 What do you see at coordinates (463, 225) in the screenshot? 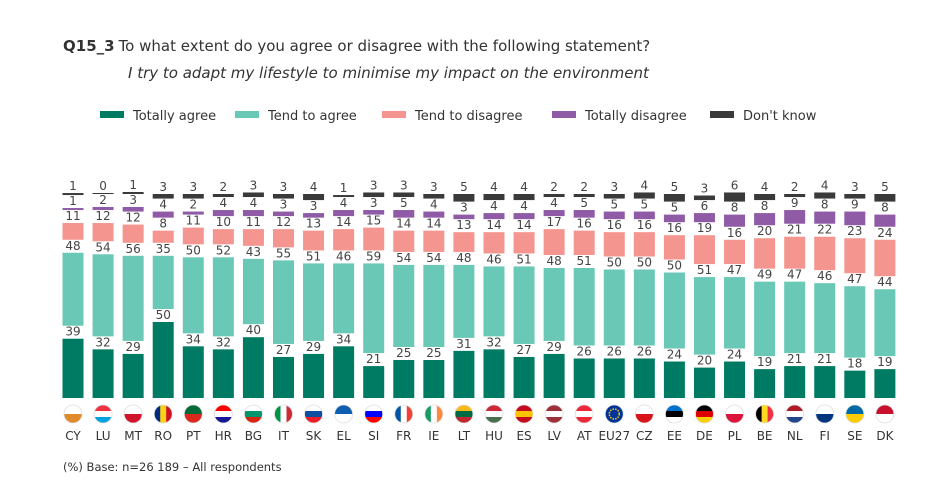
I see `data-label: 13` at bounding box center [463, 225].